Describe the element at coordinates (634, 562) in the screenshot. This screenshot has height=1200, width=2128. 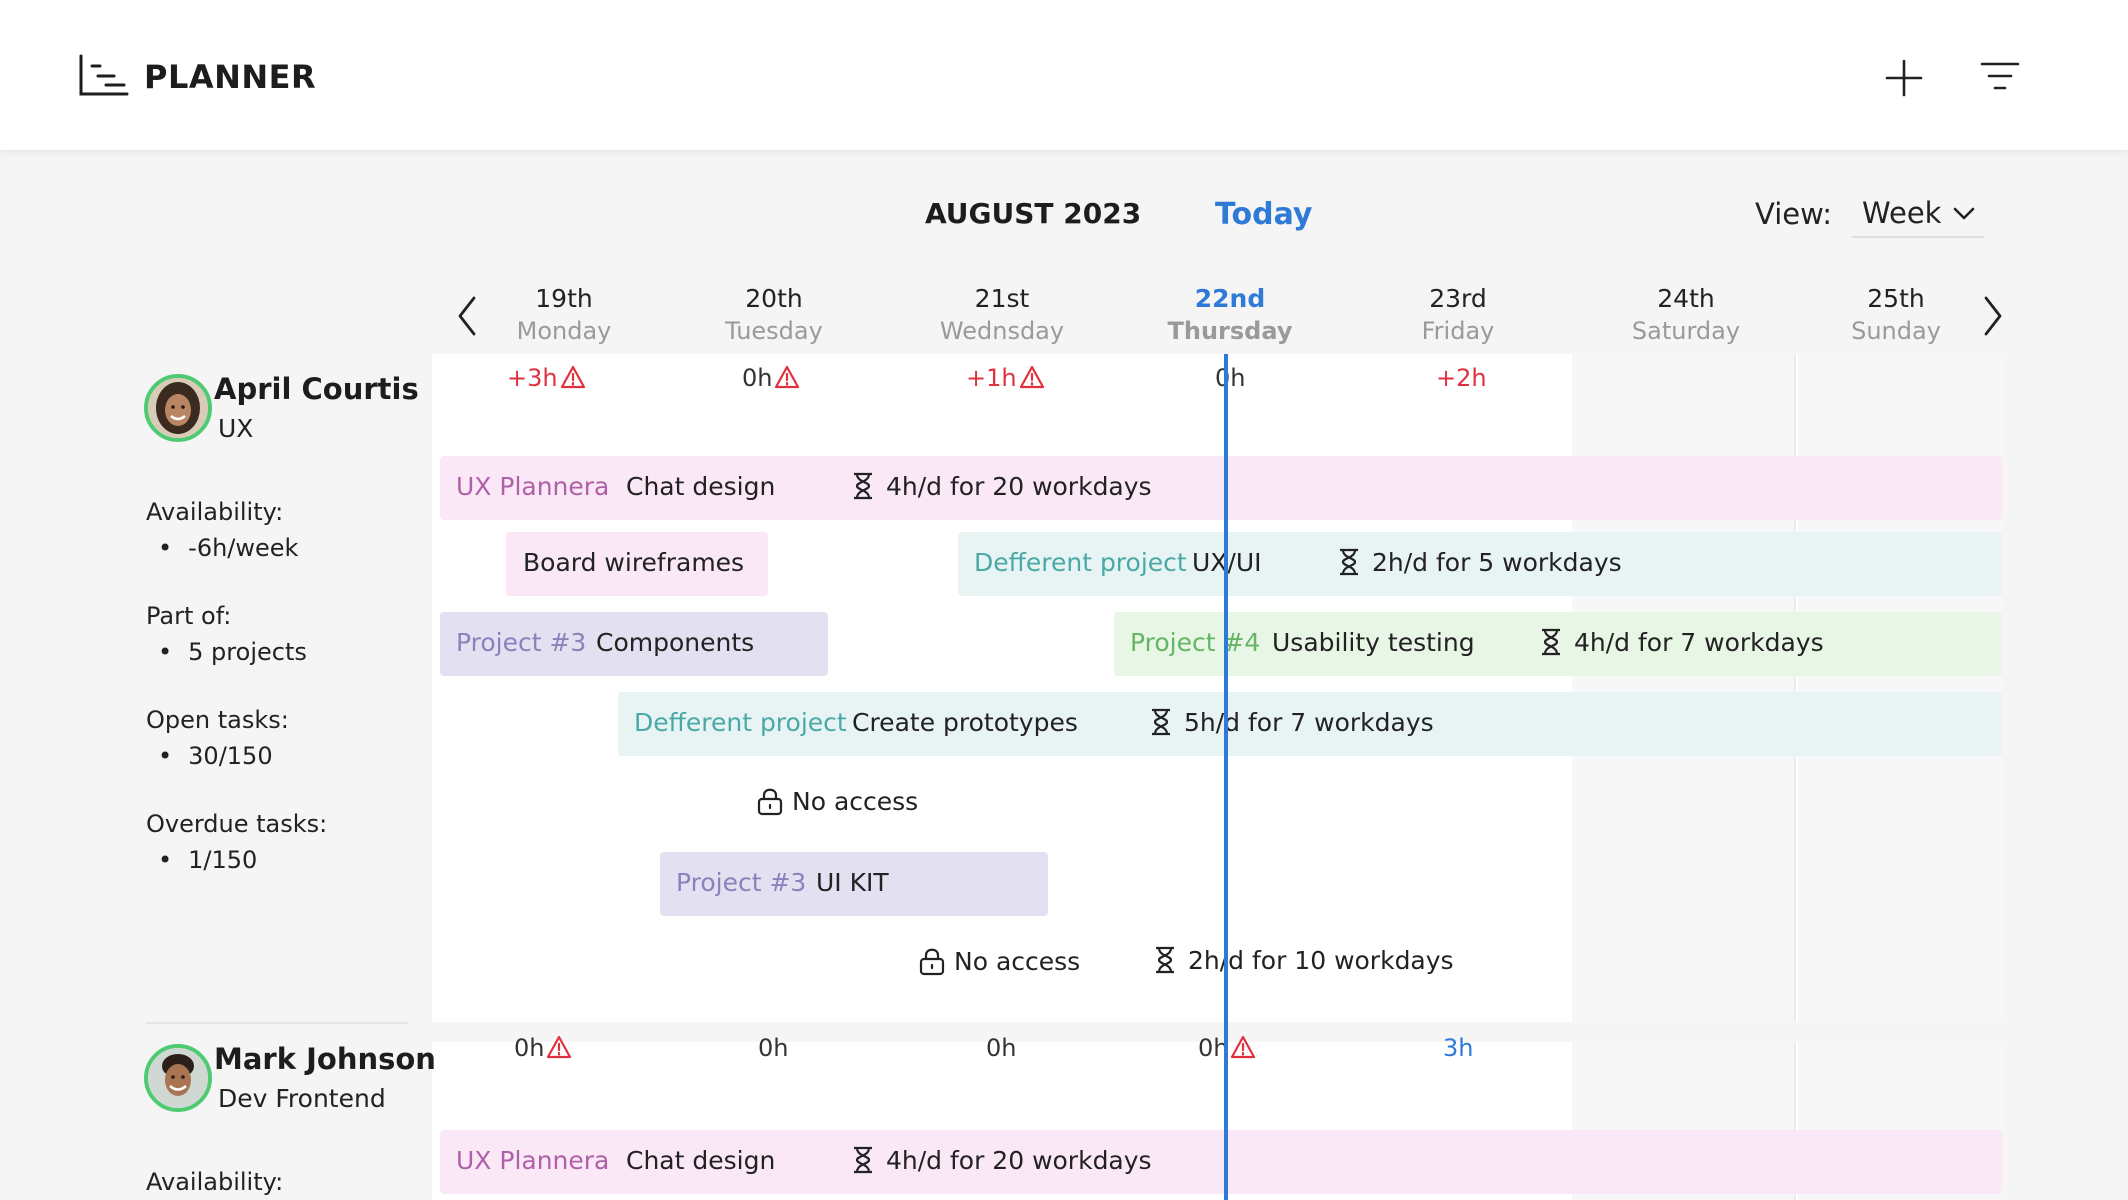
I see `task-title: Board wireframes` at that location.